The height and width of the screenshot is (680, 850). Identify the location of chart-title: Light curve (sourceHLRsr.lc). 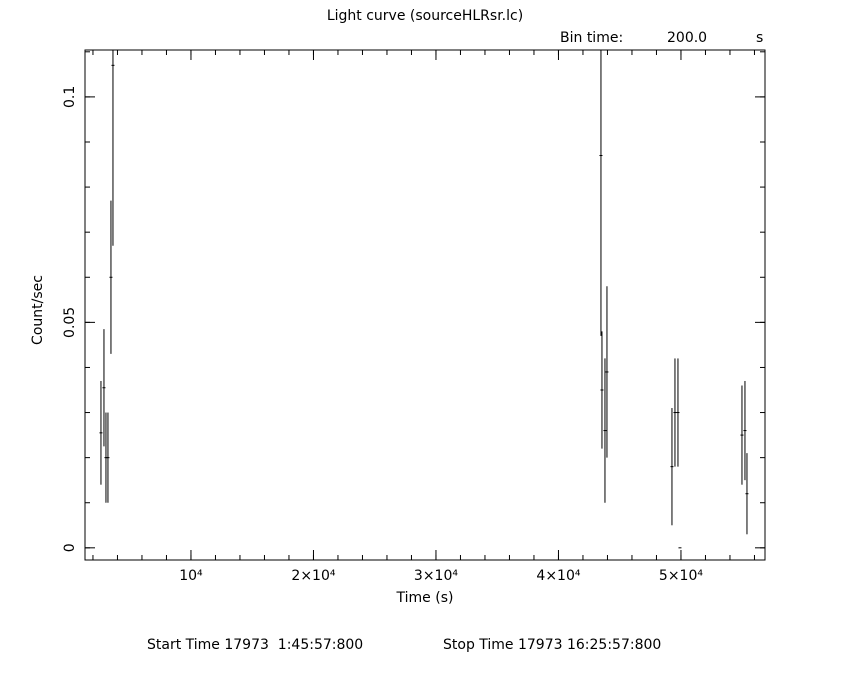
(425, 16).